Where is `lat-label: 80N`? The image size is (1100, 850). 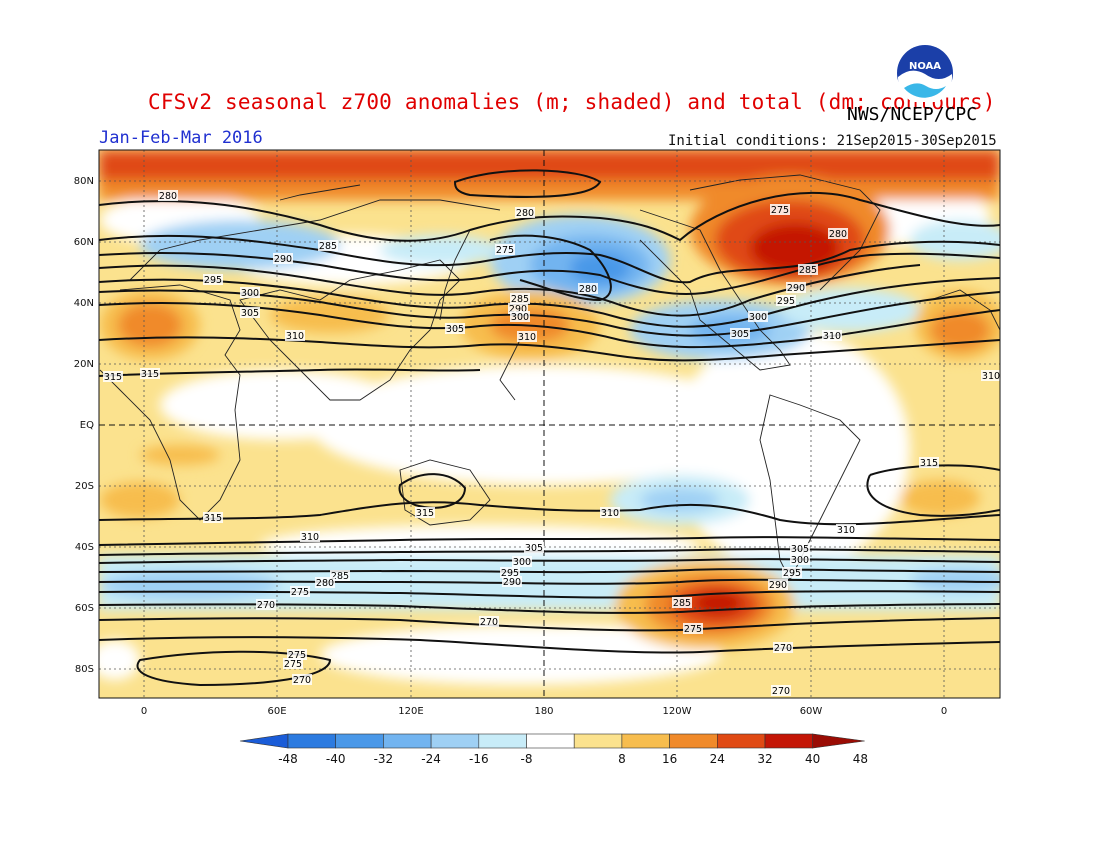
lat-label: 80N is located at coordinates (84, 181).